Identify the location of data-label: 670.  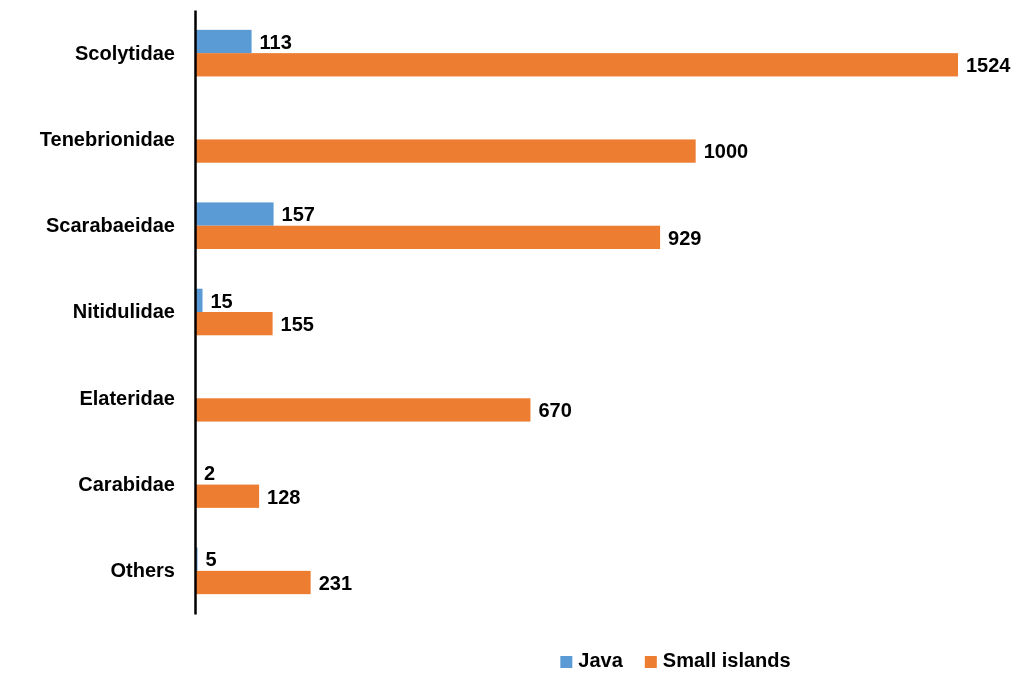
(555, 410).